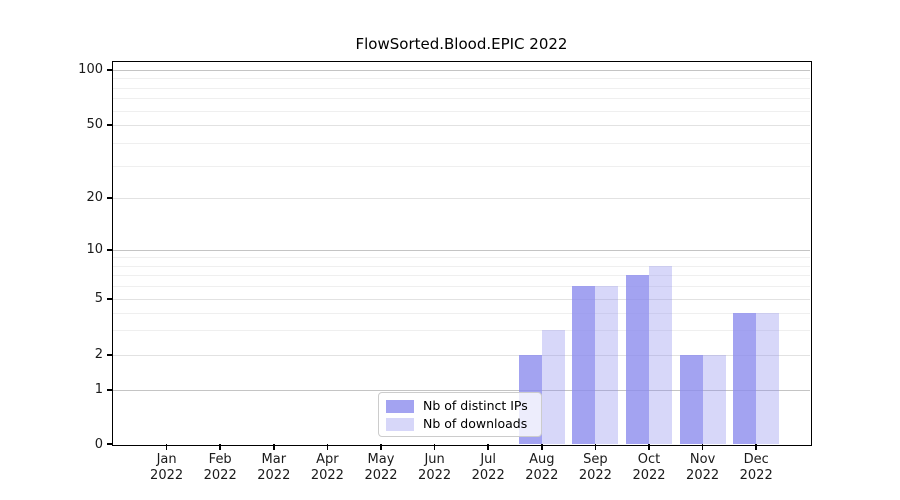  I want to click on x-tick-jan, so click(166, 447).